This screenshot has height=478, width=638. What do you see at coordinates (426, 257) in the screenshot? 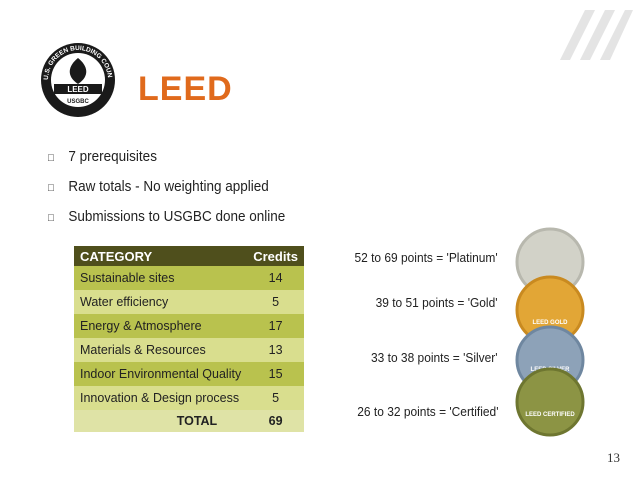
I see `level-text: 52 to 69 points = 'Platinum'` at bounding box center [426, 257].